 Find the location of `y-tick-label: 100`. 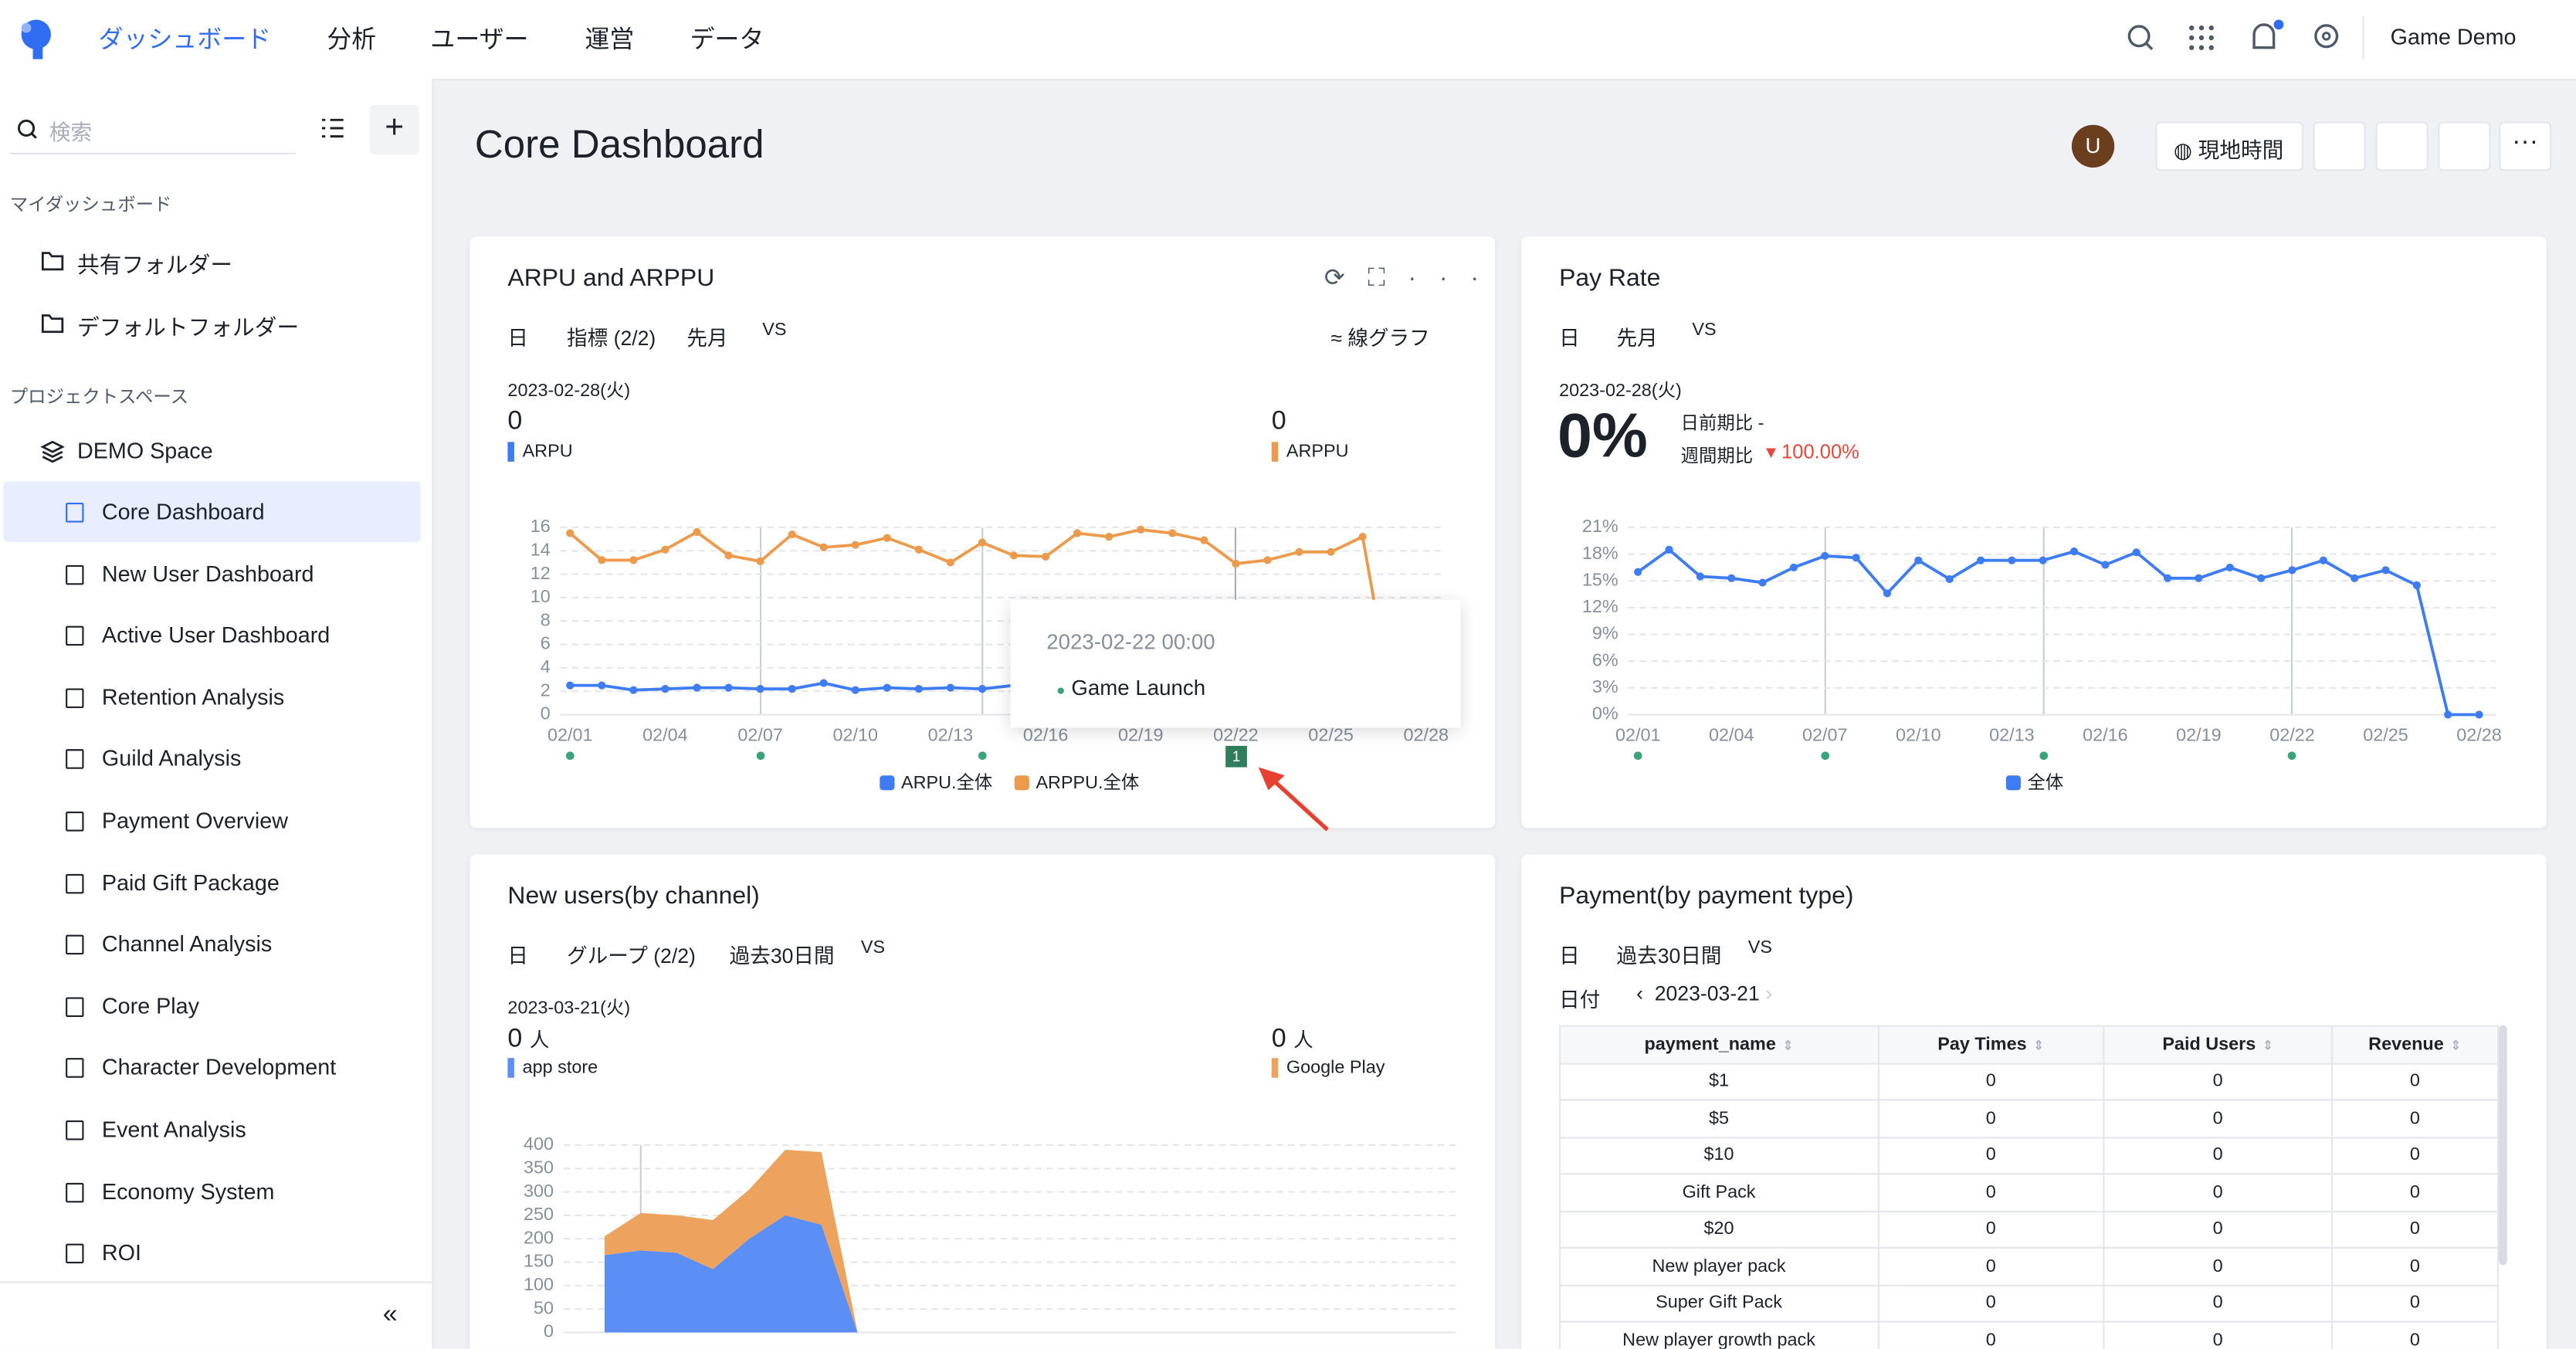

y-tick-label: 100 is located at coordinates (539, 1284).